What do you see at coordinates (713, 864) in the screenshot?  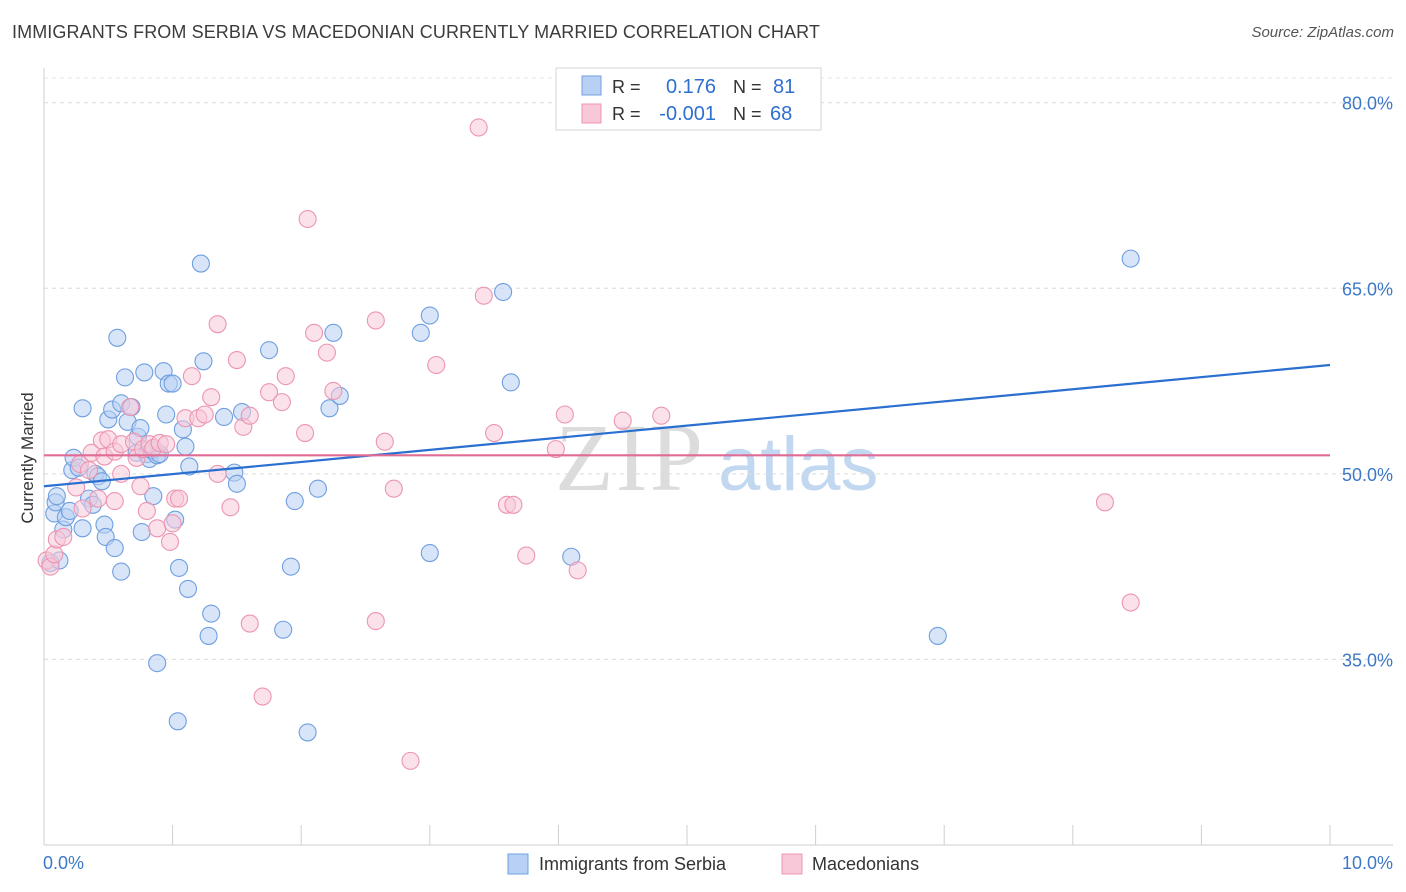 I see `series-legend: Immigrants from Serbia Macedonians` at bounding box center [713, 864].